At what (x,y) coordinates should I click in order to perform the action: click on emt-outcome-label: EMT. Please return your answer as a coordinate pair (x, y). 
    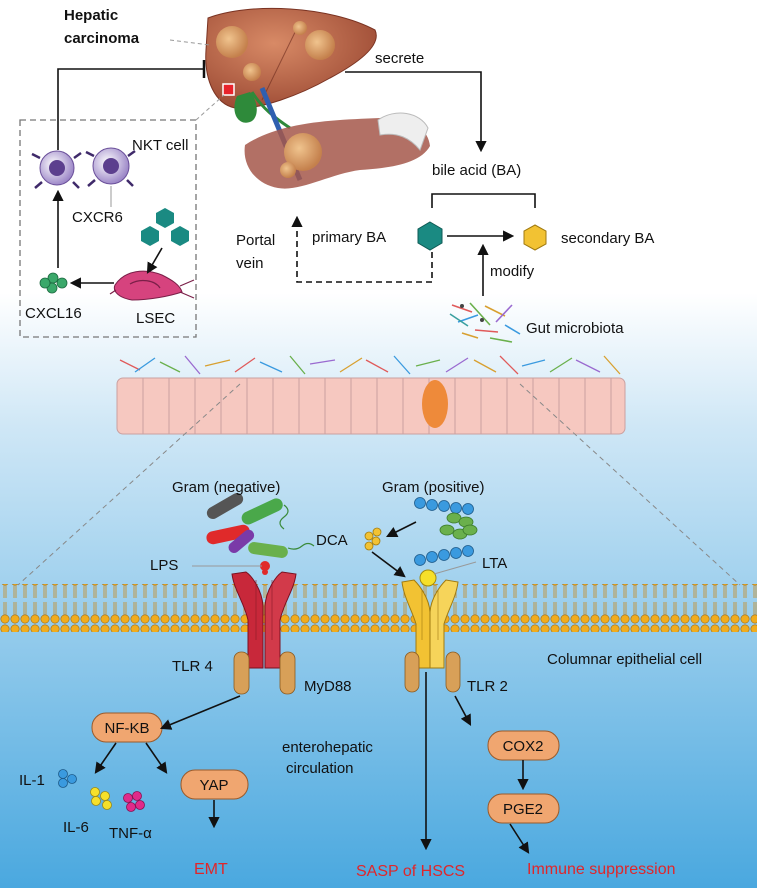
    Looking at the image, I should click on (211, 869).